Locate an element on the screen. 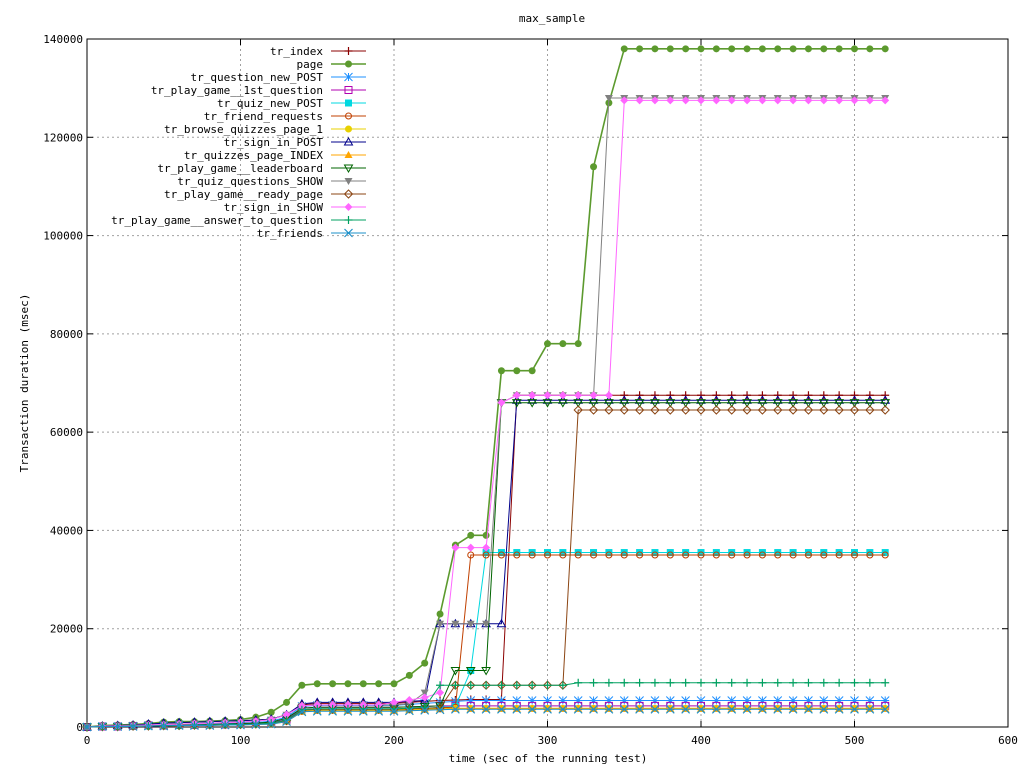 The image size is (1024, 768). legend-entry: tr_friend_requests is located at coordinates (285, 116).